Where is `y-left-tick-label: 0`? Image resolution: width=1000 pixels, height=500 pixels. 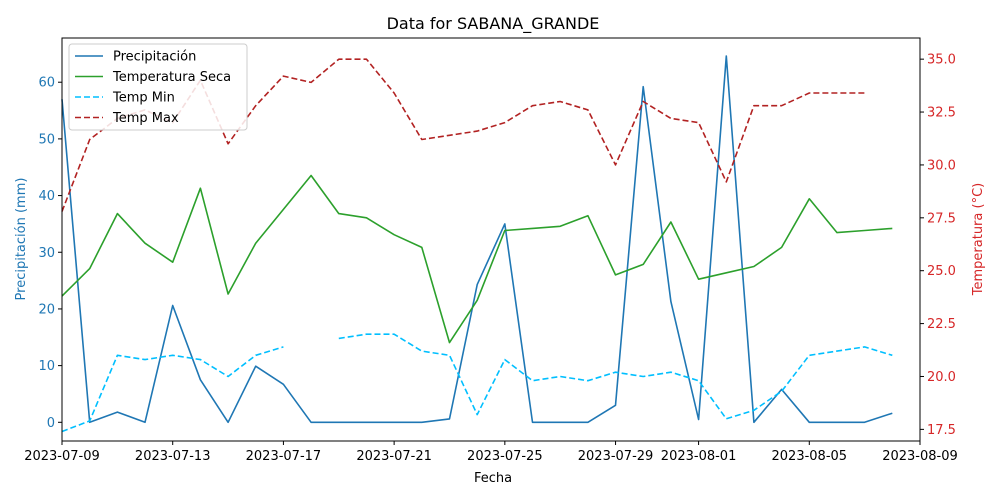 y-left-tick-label: 0 is located at coordinates (51, 423).